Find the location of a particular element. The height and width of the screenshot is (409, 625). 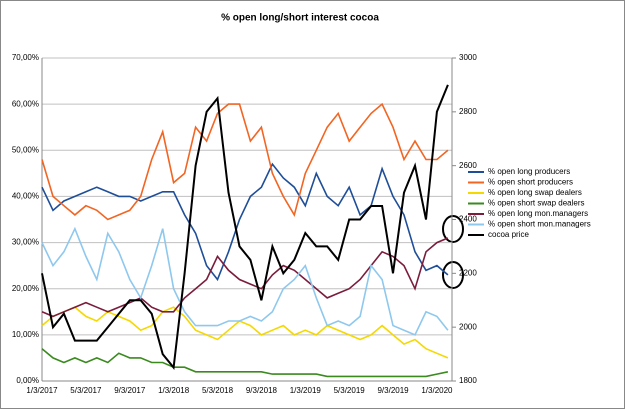

y2-tick-label: 2400 is located at coordinates (468, 219).